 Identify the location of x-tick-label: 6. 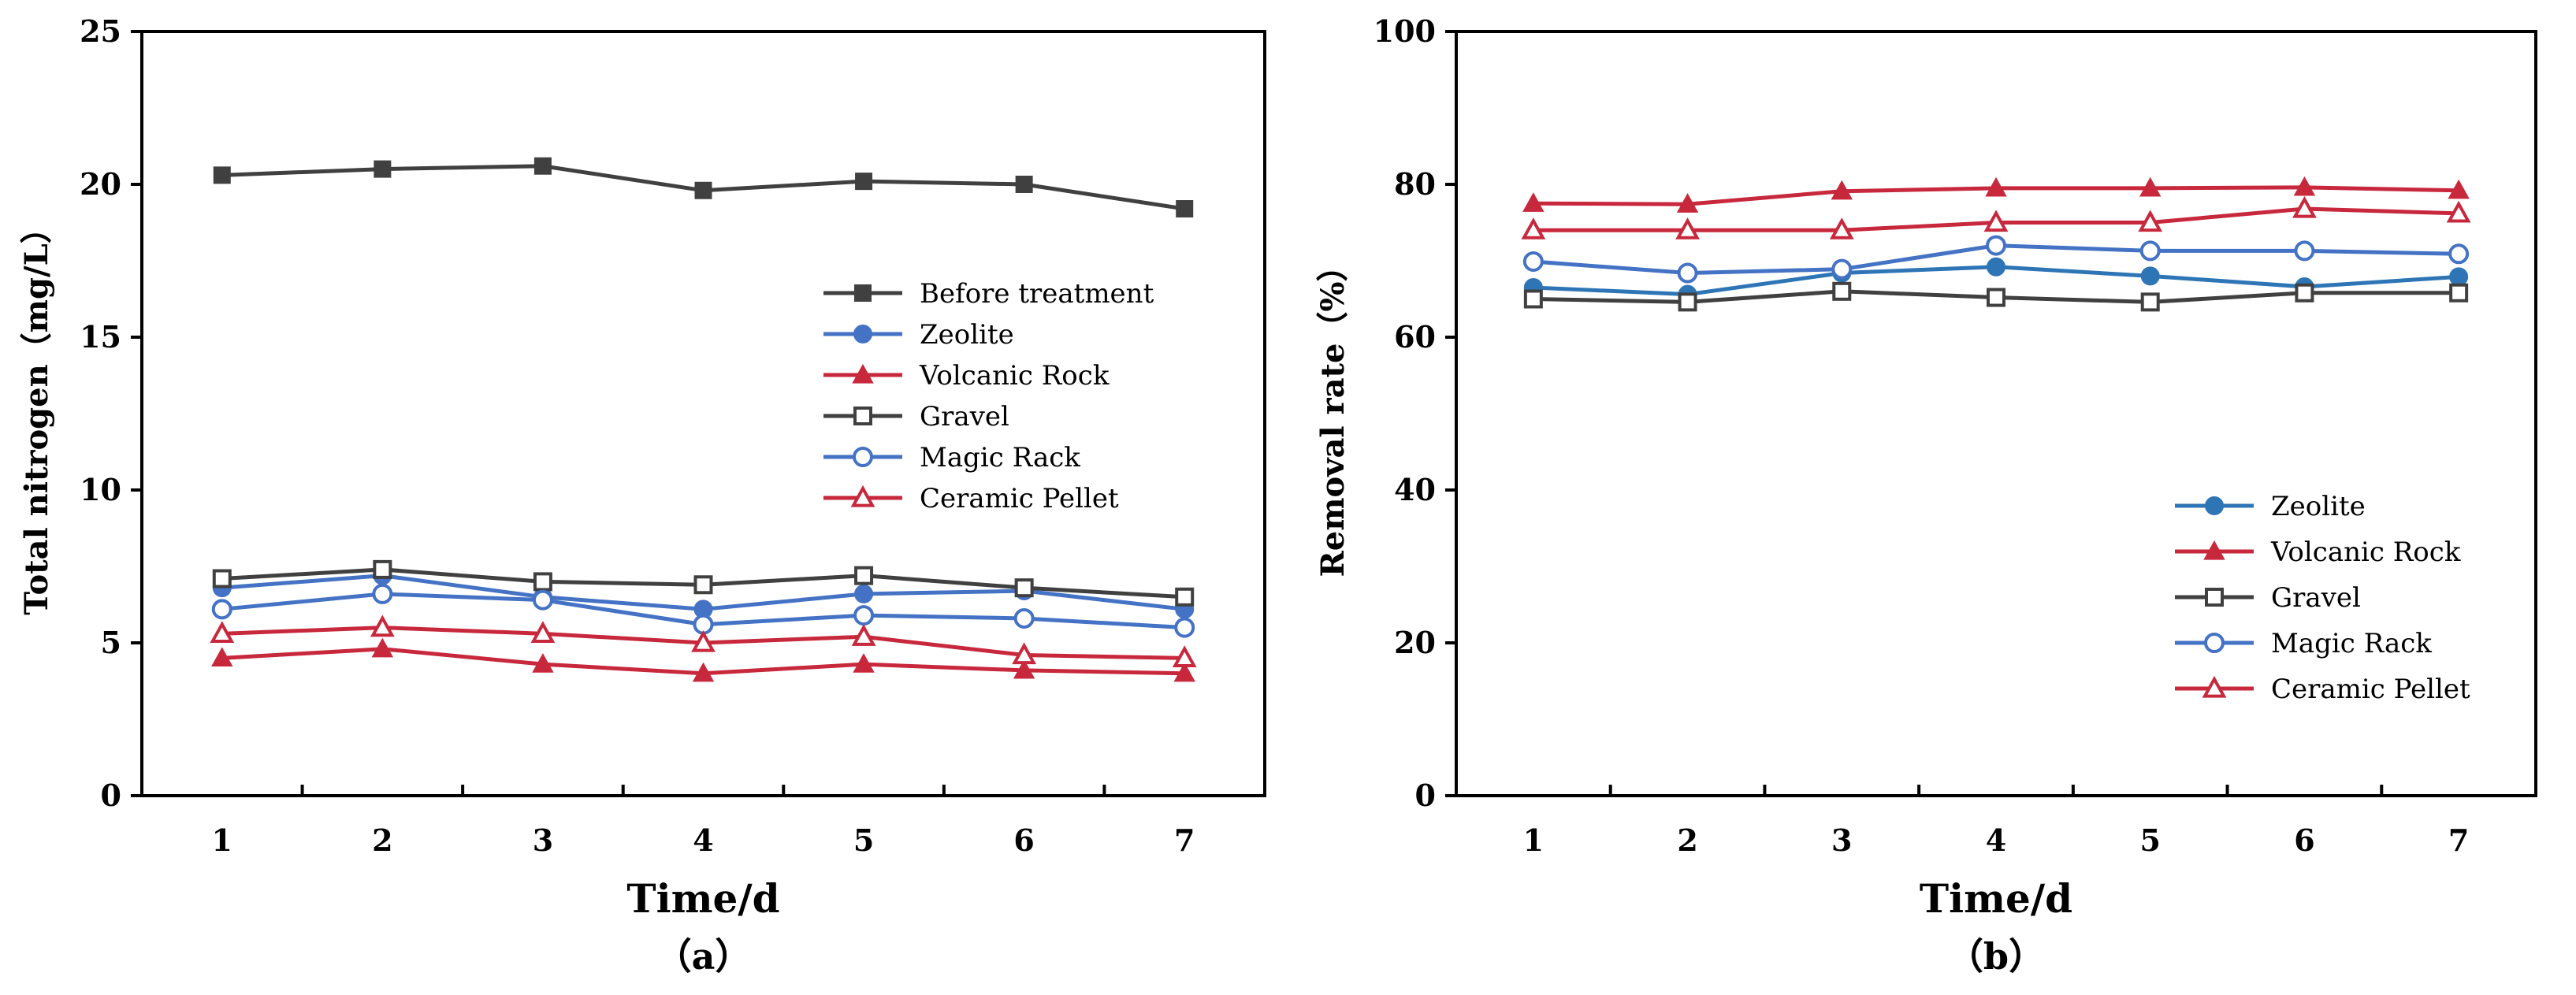
(1023, 840).